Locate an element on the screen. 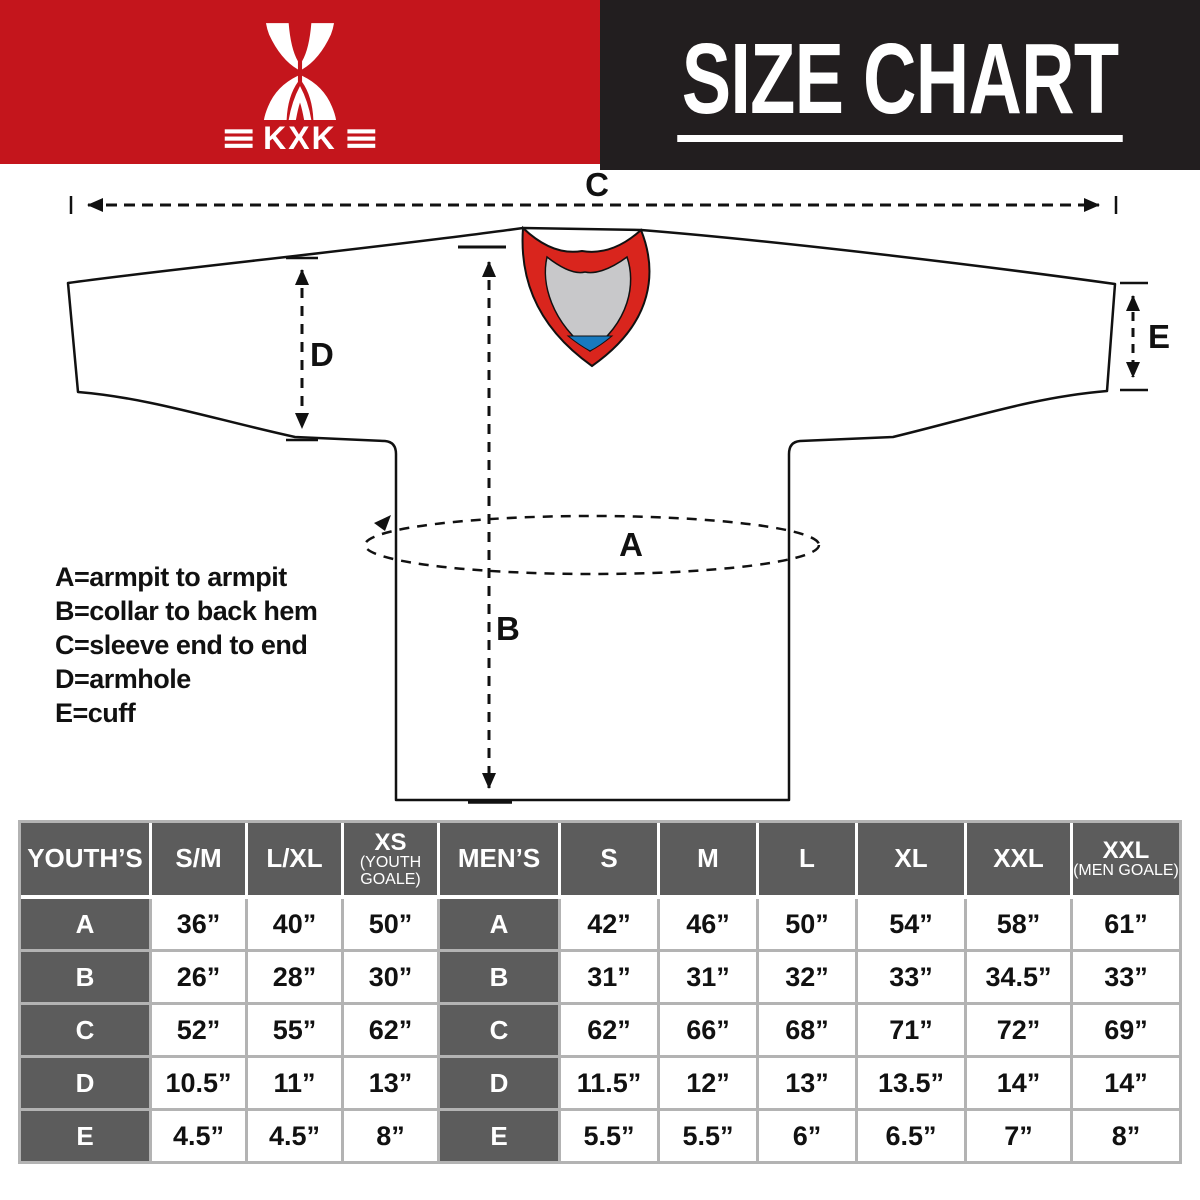 Image resolution: width=1200 pixels, height=1200 pixels. size-cell: 46” is located at coordinates (708, 924).